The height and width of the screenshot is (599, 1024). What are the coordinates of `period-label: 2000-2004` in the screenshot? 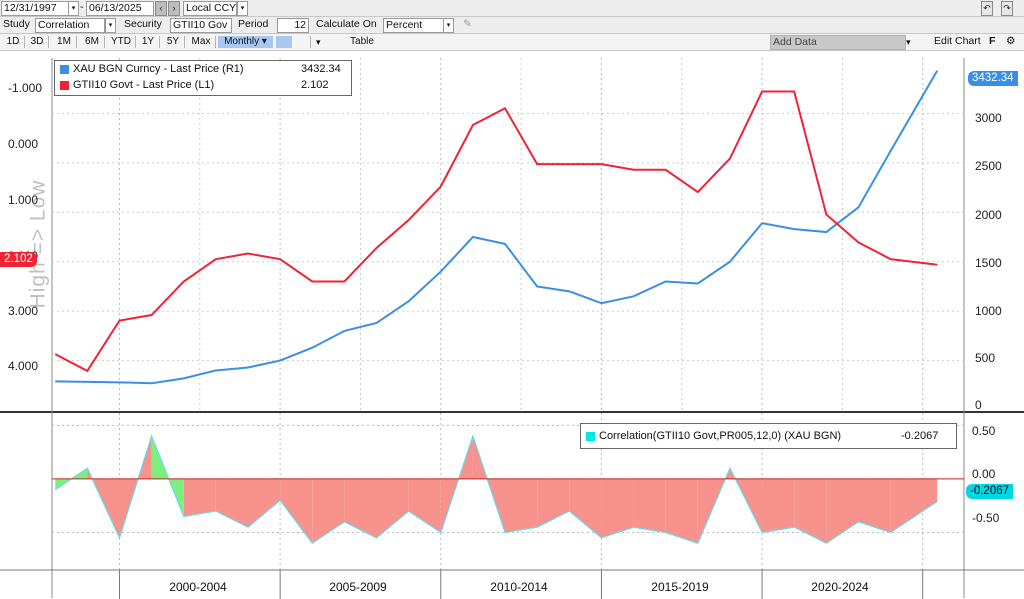 It's located at (198, 587).